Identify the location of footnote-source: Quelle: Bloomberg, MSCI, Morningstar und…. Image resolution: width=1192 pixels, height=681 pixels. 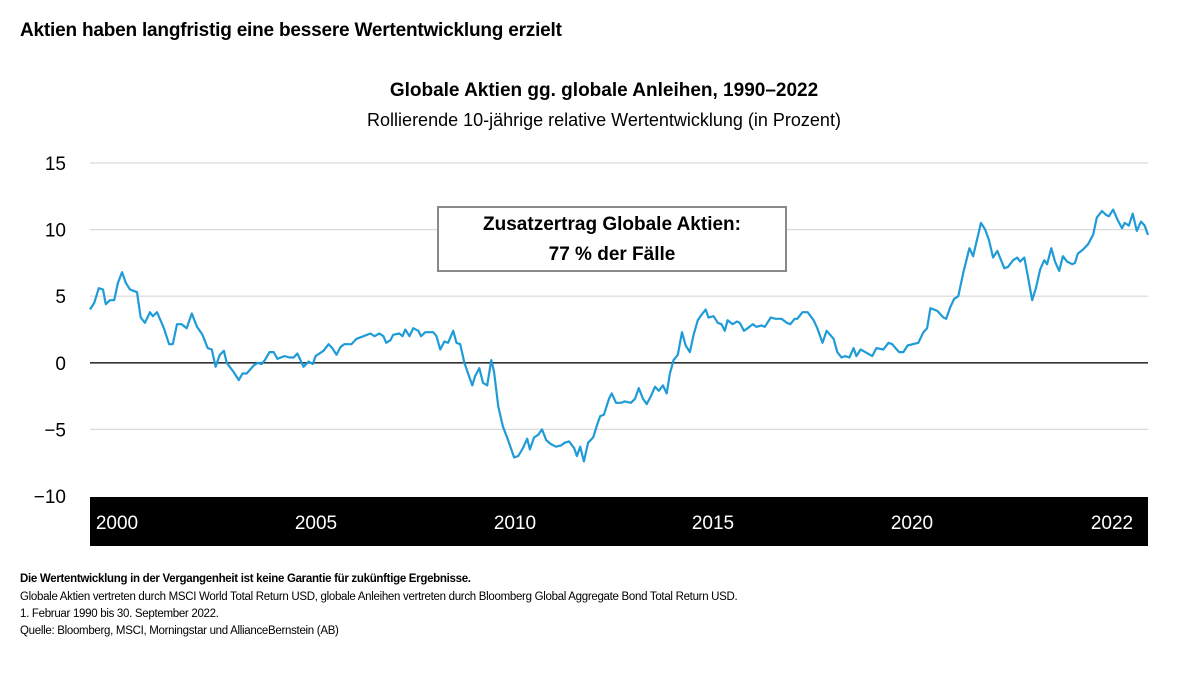
(179, 631).